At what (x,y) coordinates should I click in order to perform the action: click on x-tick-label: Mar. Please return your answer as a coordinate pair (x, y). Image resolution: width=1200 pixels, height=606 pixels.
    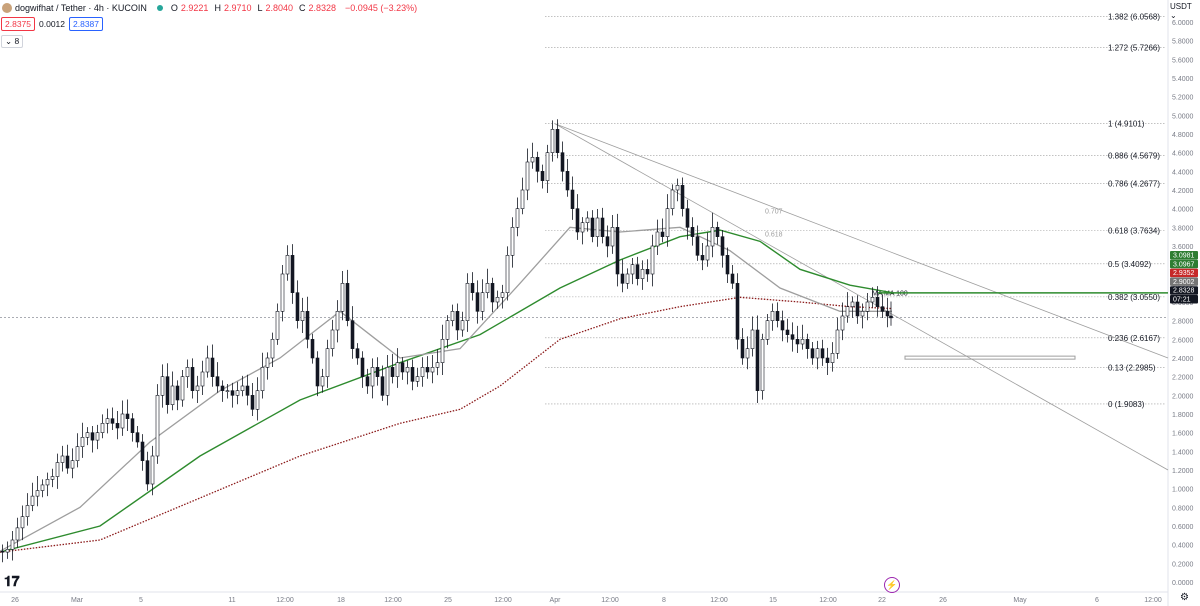
    Looking at the image, I should click on (77, 600).